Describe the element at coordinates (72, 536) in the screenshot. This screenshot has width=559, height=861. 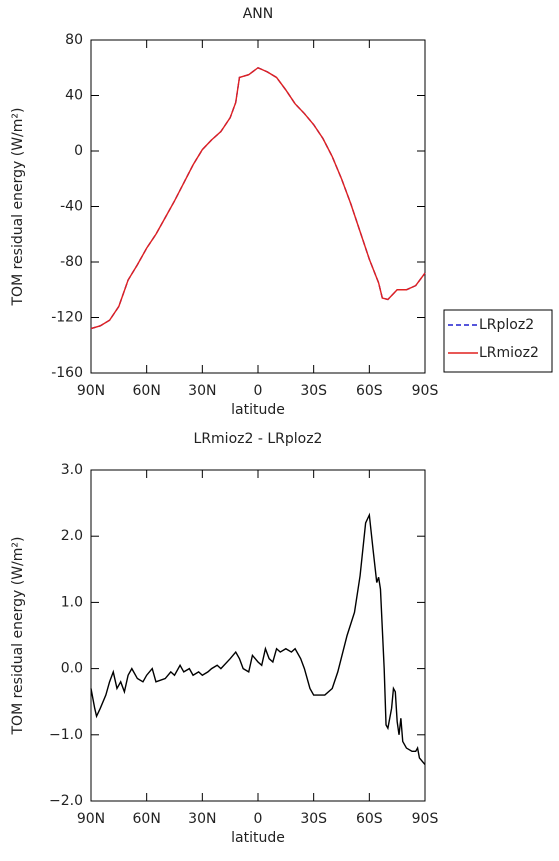
I see `y-tick-label: 2.0` at that location.